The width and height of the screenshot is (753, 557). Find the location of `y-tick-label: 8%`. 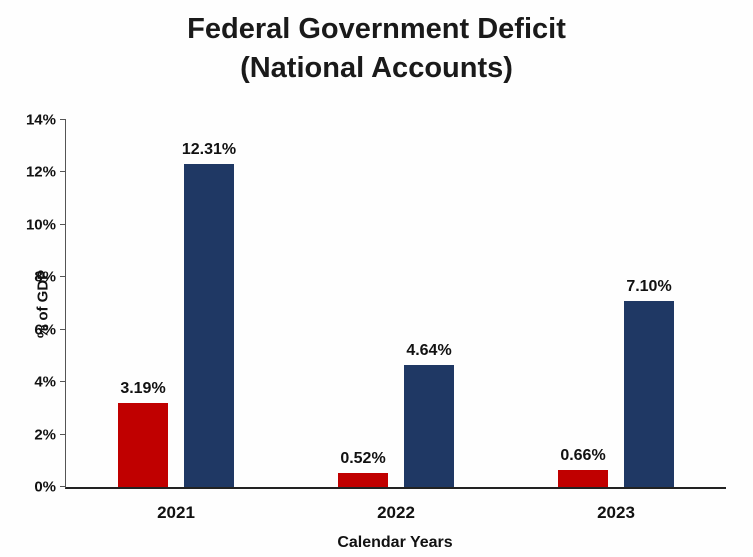

y-tick-label: 8% is located at coordinates (45, 277).